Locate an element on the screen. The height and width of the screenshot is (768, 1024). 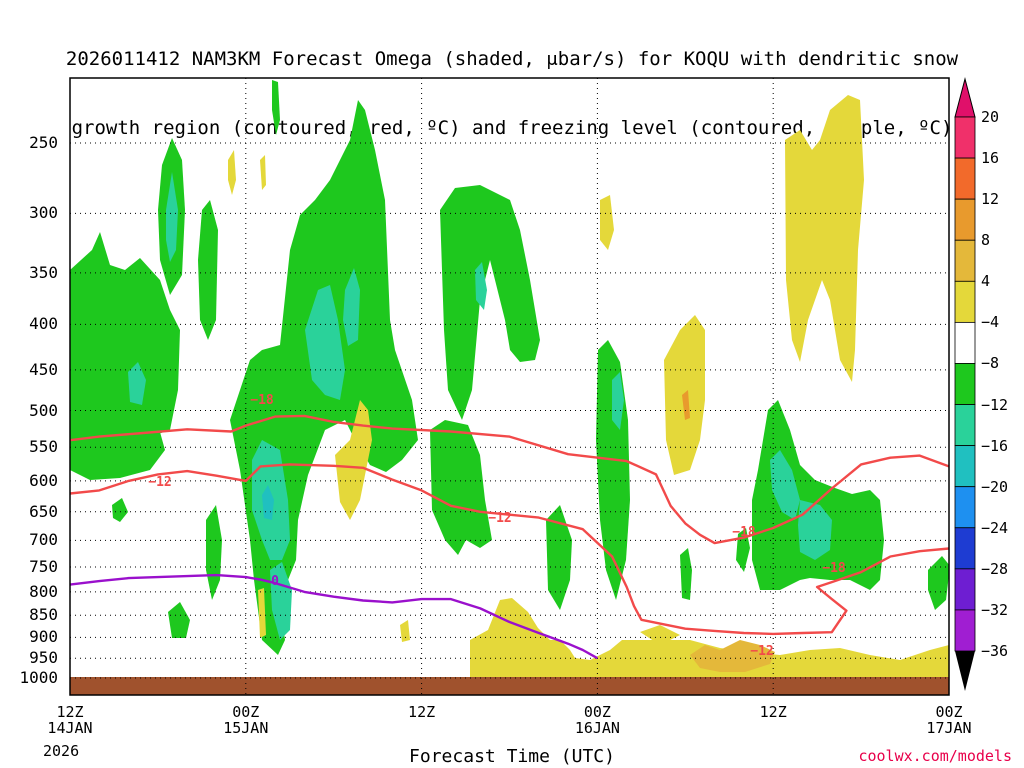
colorbar-tick-label: −12 is located at coordinates (995, 404).